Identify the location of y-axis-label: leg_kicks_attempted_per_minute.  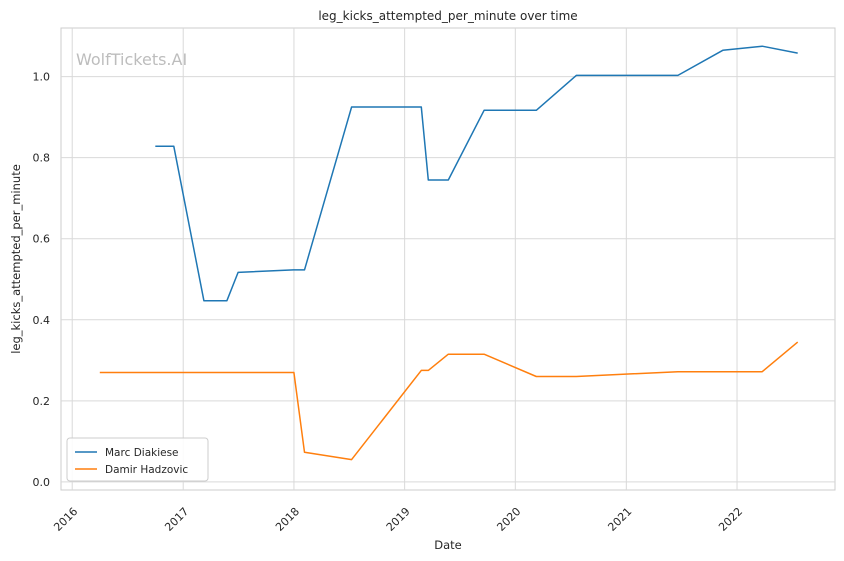
(16, 259).